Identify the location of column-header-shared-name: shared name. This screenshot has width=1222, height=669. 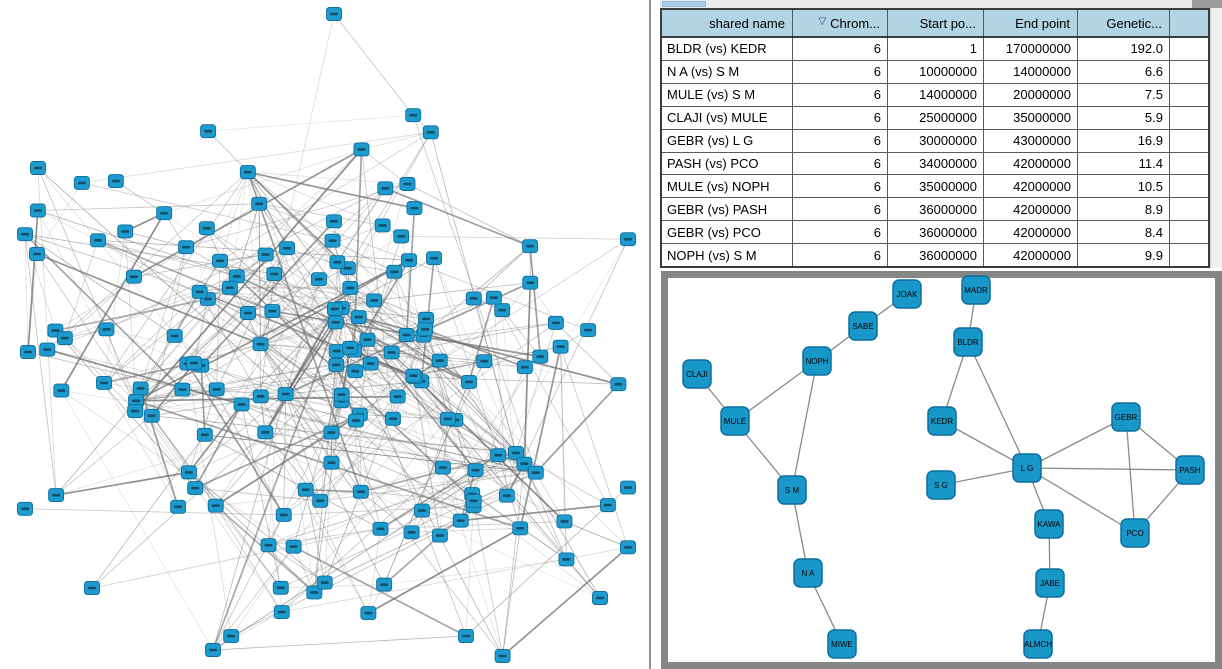
(727, 23).